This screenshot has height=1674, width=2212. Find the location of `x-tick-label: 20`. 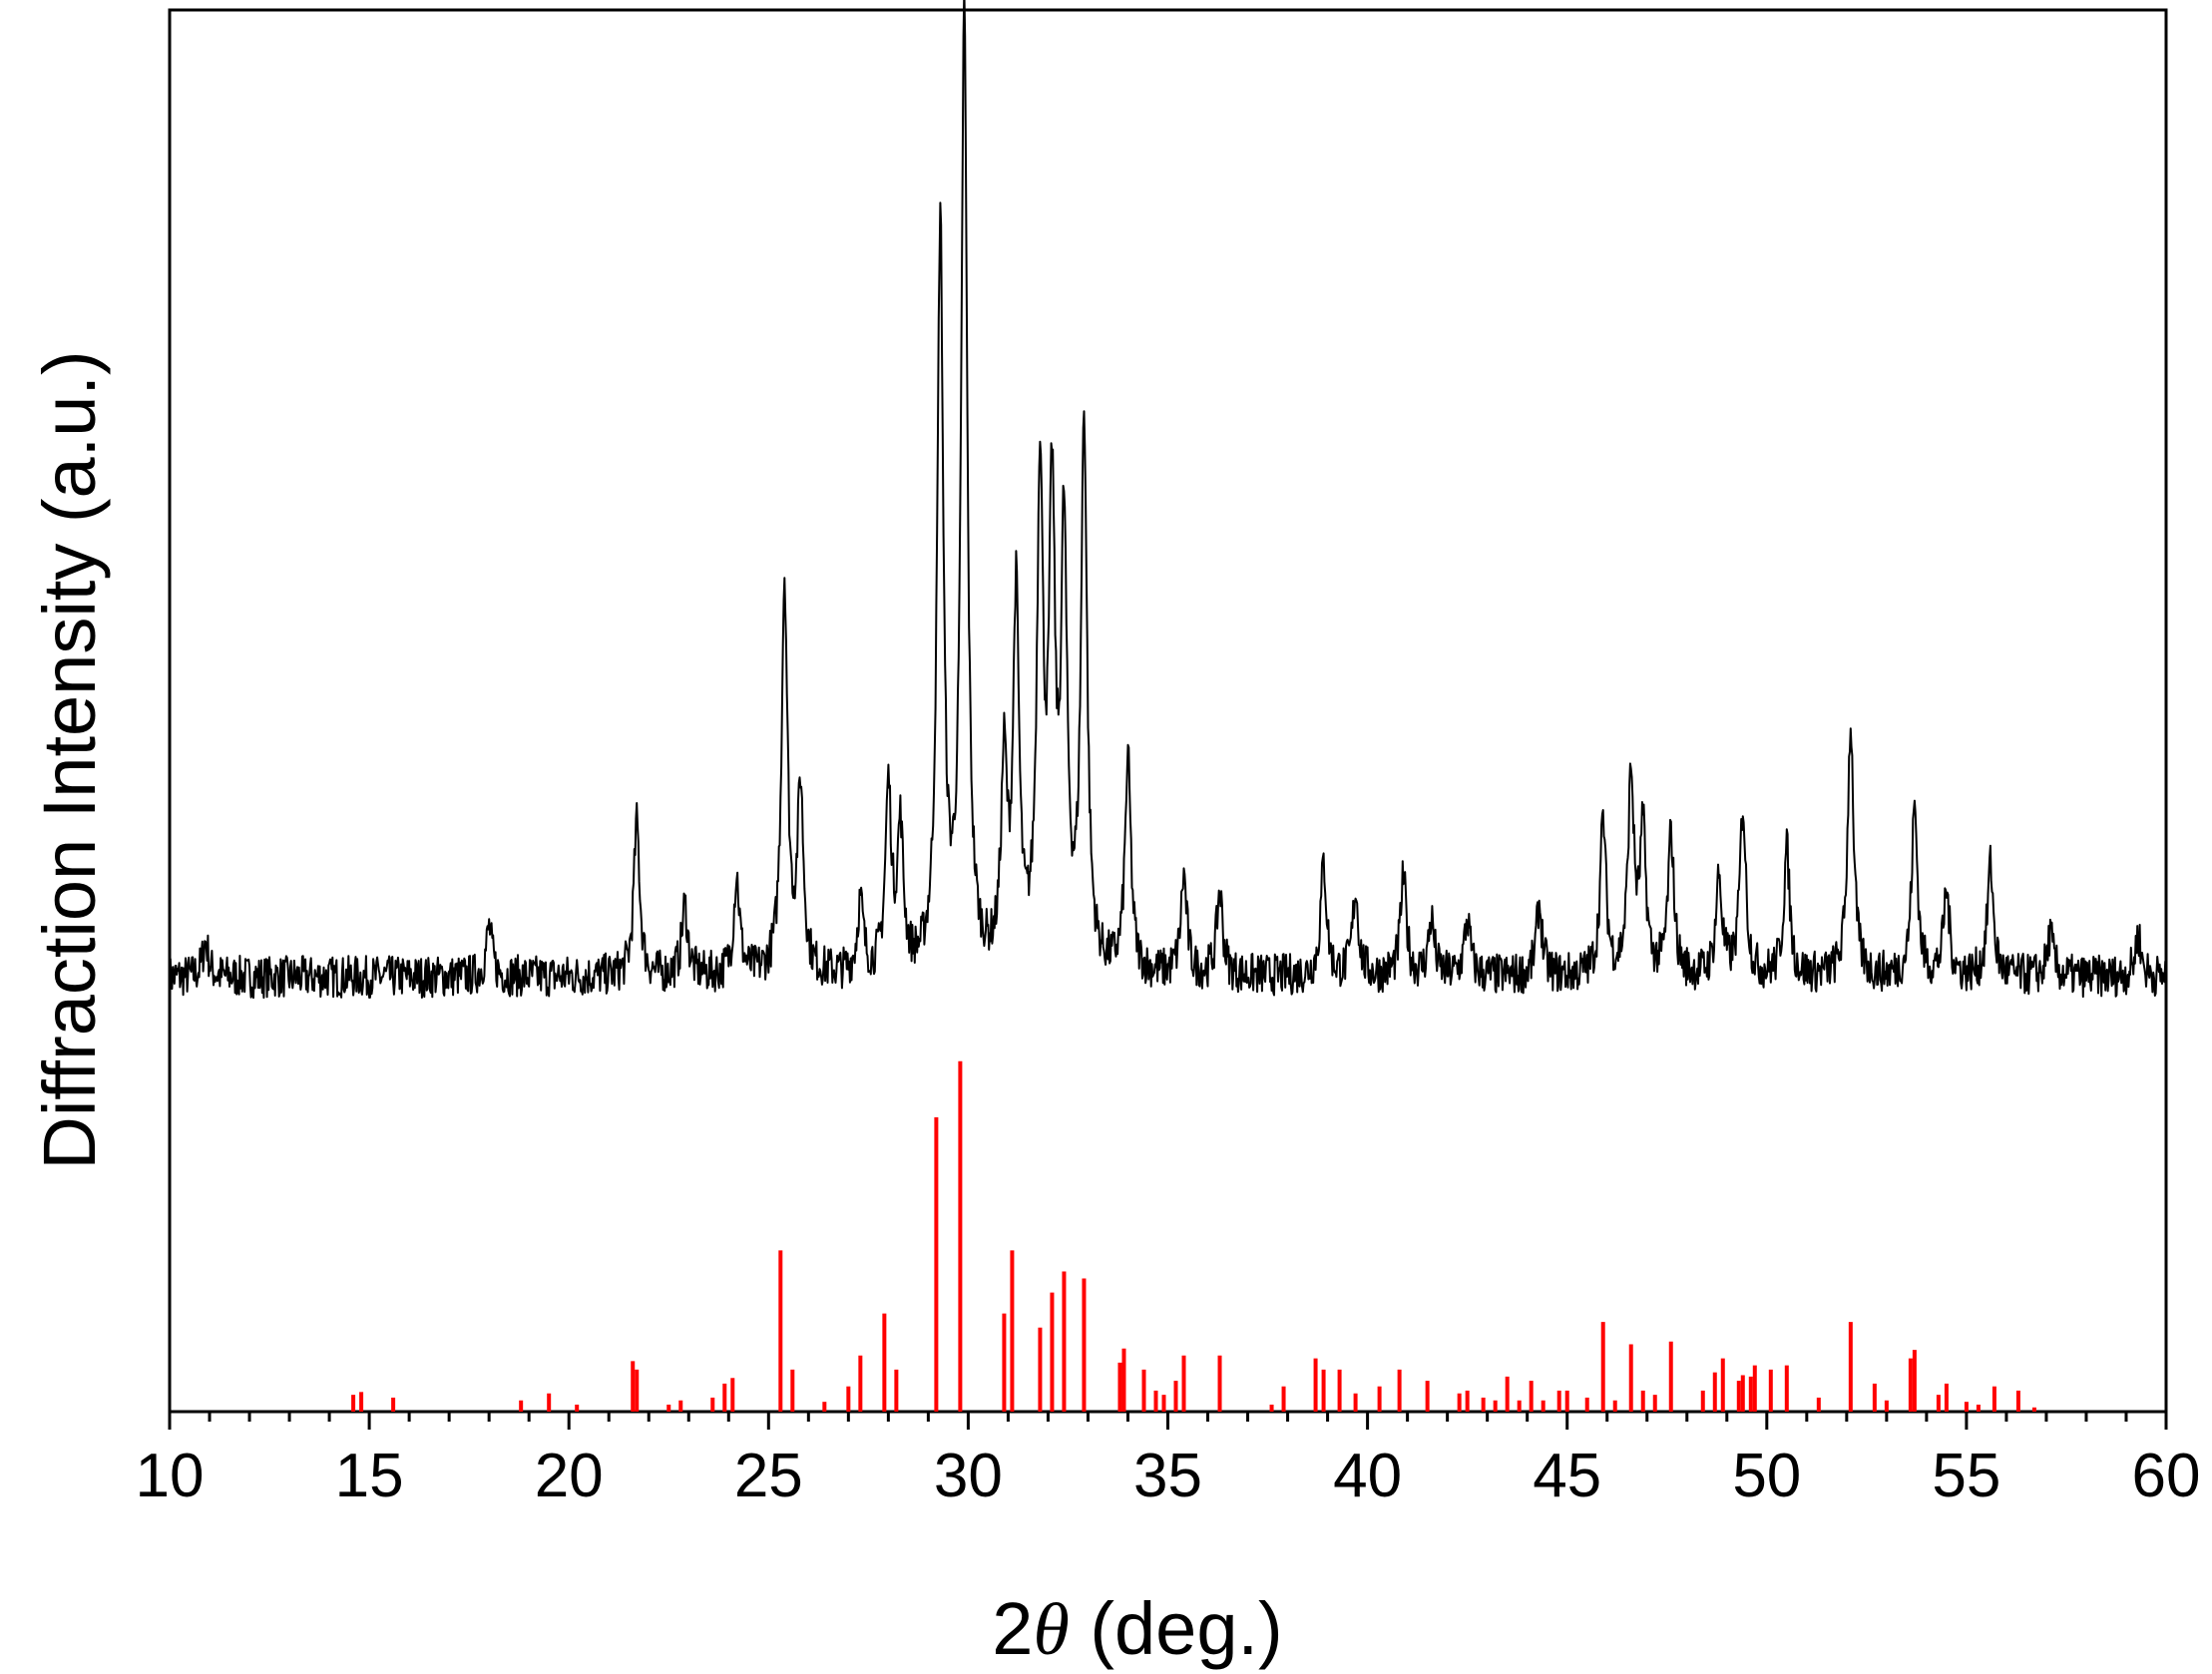

x-tick-label: 20 is located at coordinates (569, 1476).